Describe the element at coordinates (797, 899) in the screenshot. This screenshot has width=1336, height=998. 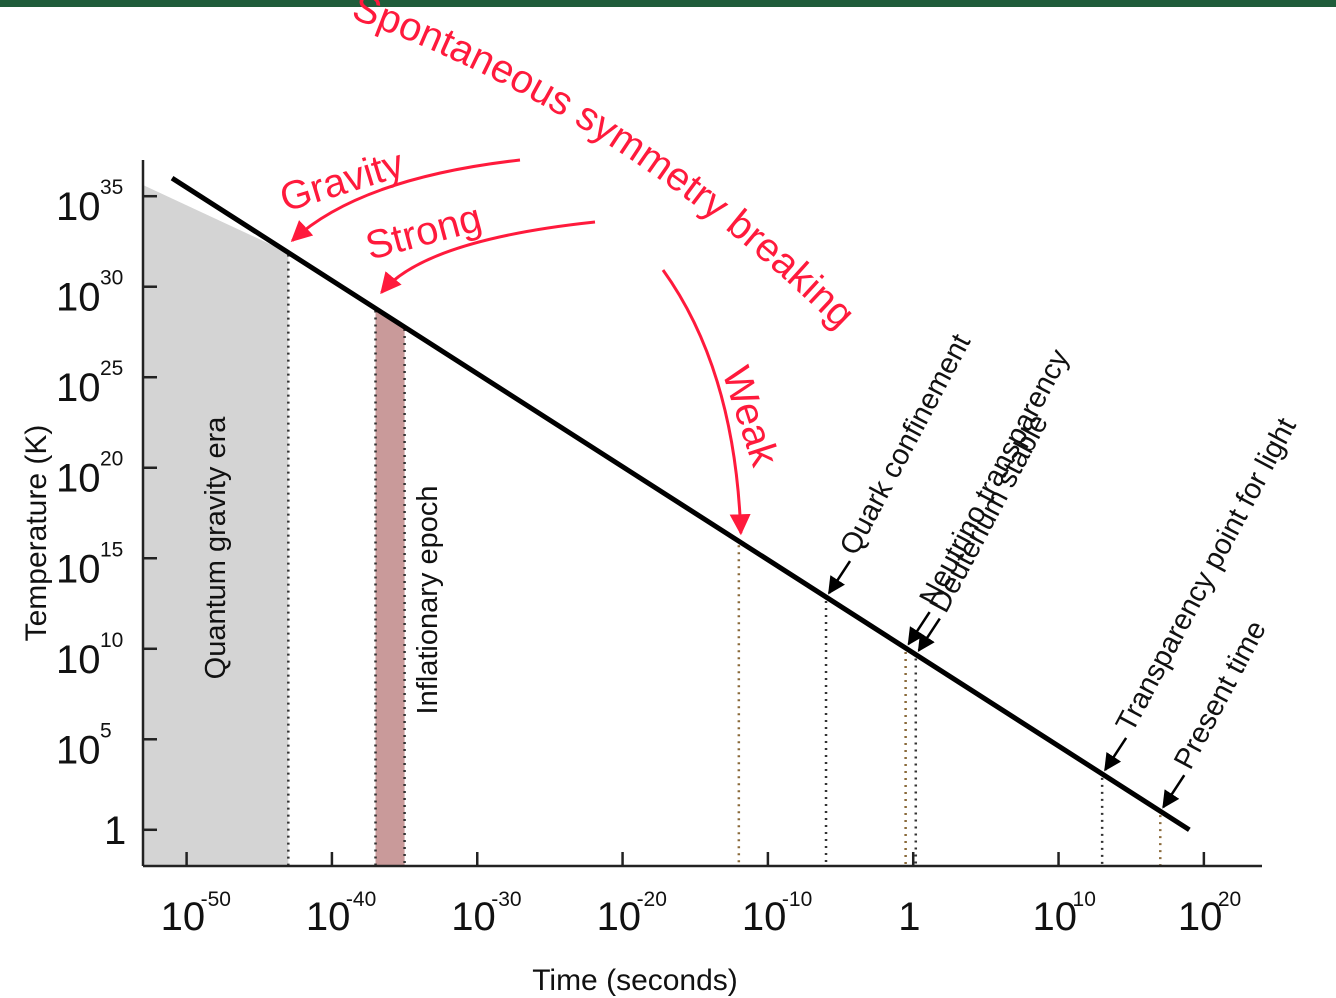
I see `x-tick-exponent: -10` at that location.